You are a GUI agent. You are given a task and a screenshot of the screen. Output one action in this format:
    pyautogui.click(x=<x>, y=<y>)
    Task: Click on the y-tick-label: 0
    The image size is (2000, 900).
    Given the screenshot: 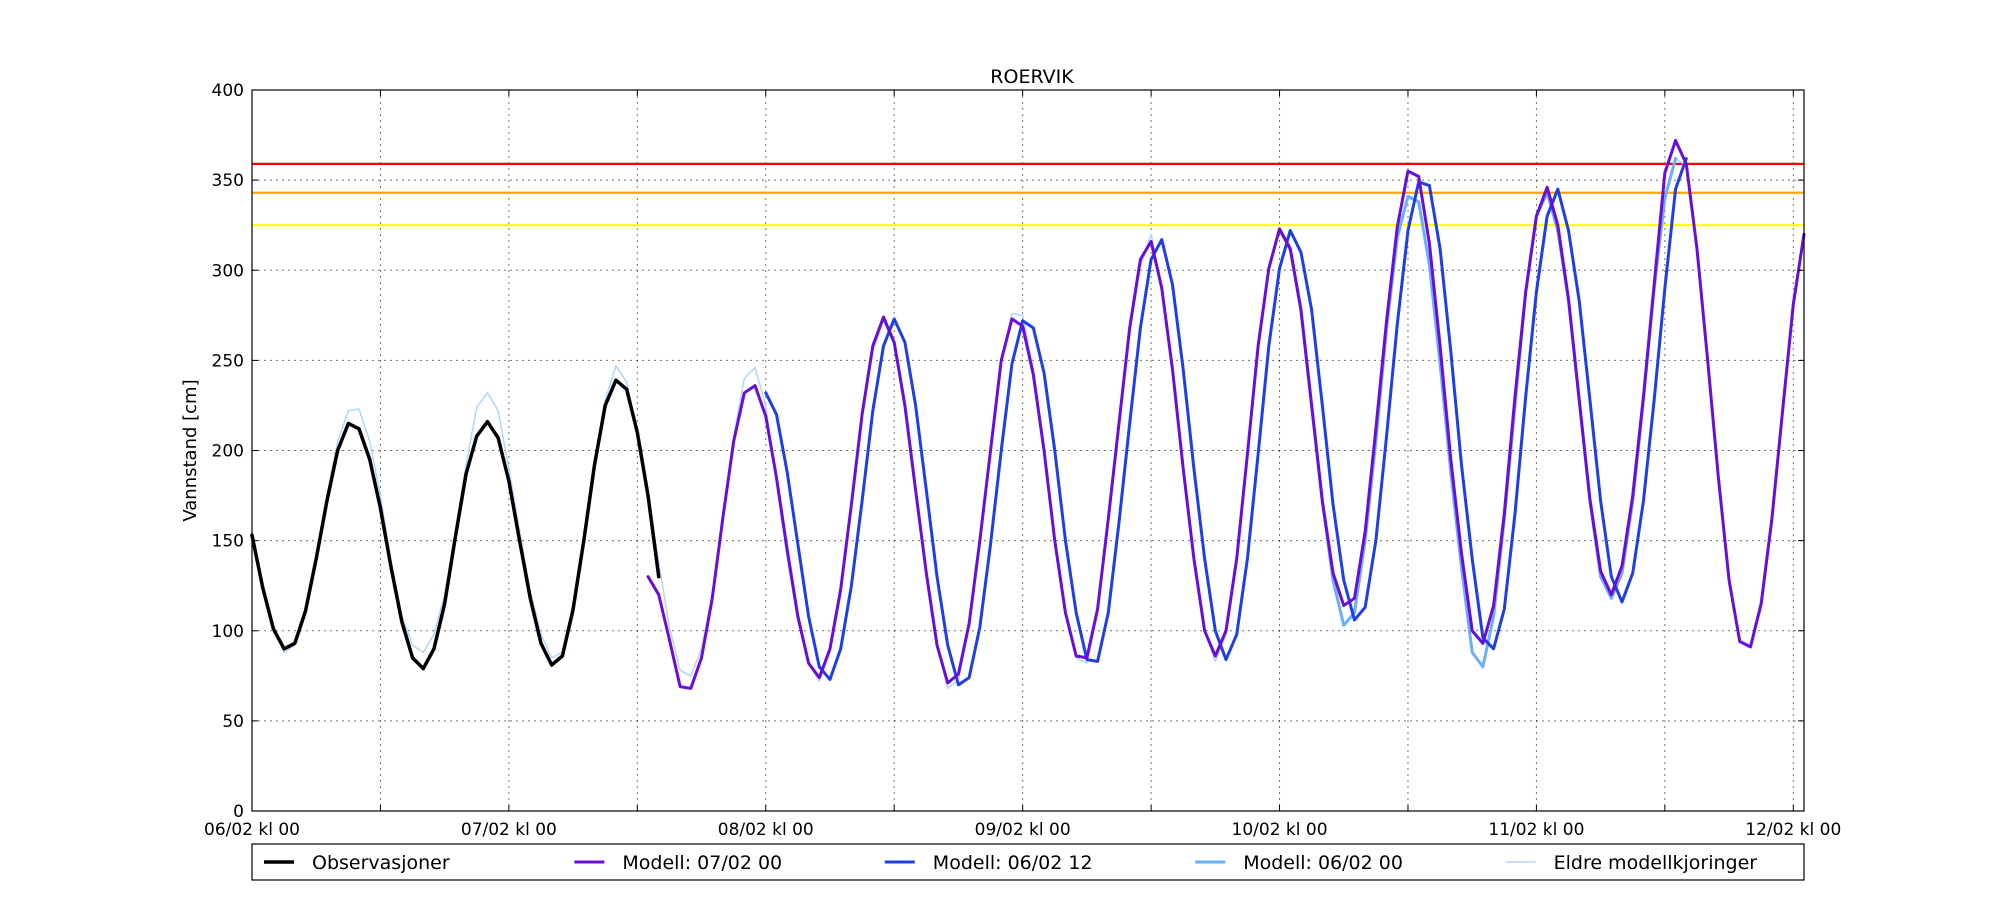 What is the action you would take?
    pyautogui.click(x=238, y=812)
    